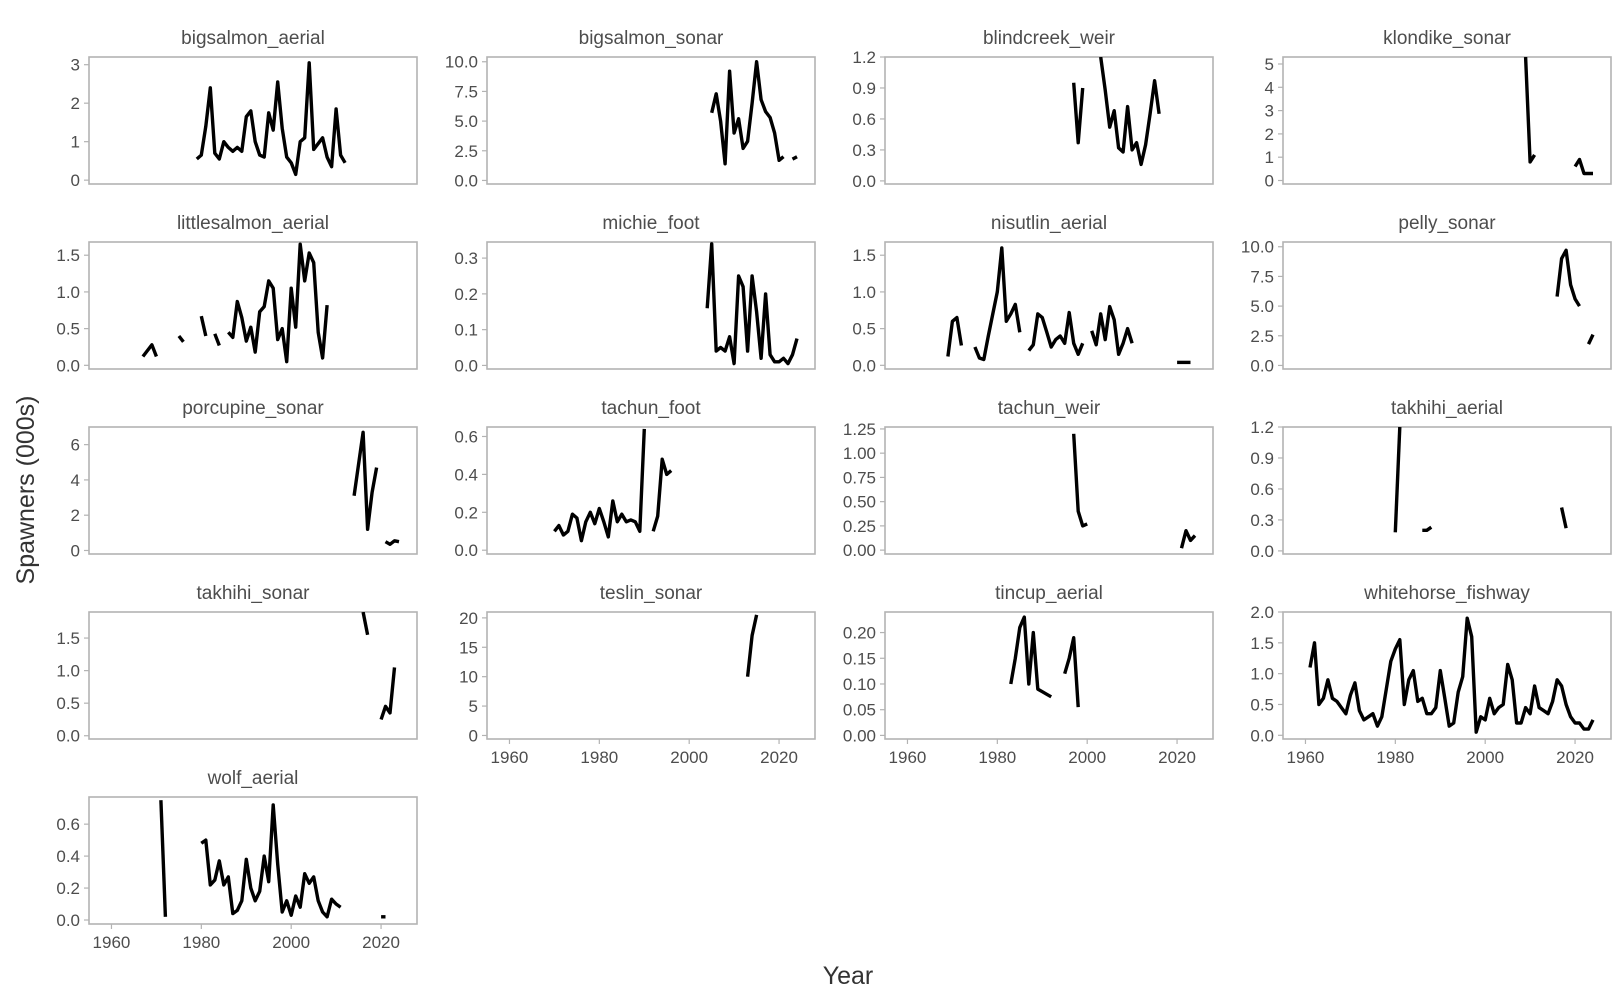  I want to click on panel-title: porcupine_sonar, so click(253, 408).